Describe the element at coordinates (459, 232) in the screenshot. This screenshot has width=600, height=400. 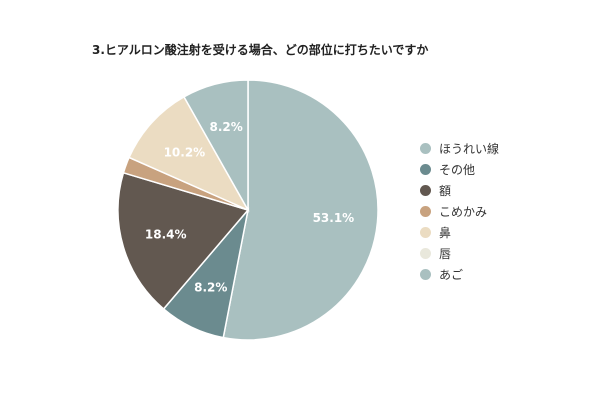
I see `legend-item-5: 鼻` at that location.